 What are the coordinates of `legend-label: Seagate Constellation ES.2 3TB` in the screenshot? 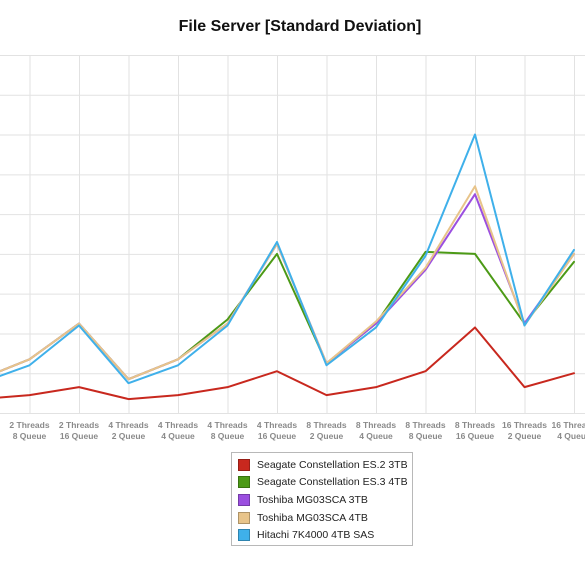 It's located at (332, 464).